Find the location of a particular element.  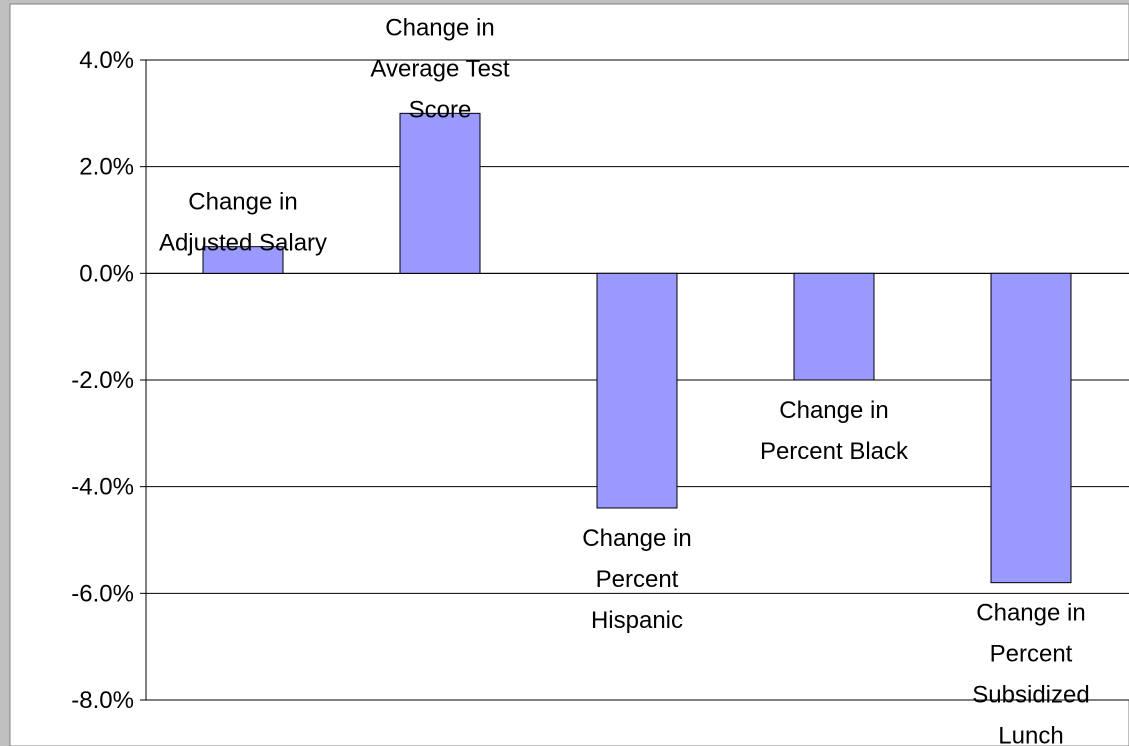

data-label-line: Subsidized is located at coordinates (1030, 695).